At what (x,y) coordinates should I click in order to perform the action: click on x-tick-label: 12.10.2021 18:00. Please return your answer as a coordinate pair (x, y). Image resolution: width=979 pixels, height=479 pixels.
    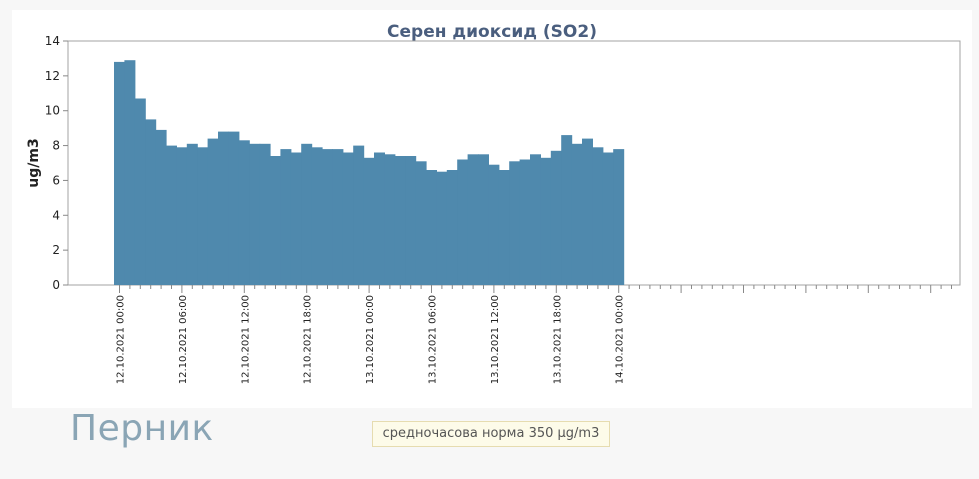
    Looking at the image, I should click on (308, 339).